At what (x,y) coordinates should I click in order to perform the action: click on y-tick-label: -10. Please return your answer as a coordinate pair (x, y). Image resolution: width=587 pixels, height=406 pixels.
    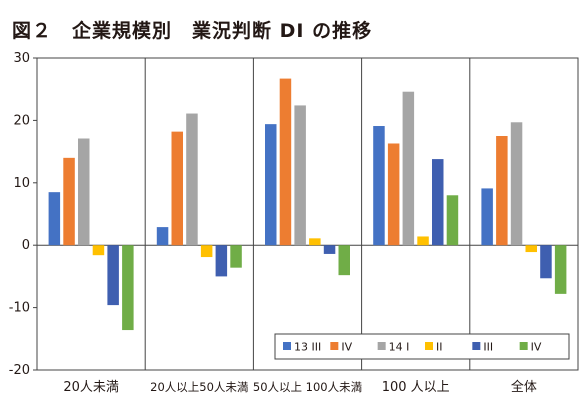
    Looking at the image, I should click on (19, 308).